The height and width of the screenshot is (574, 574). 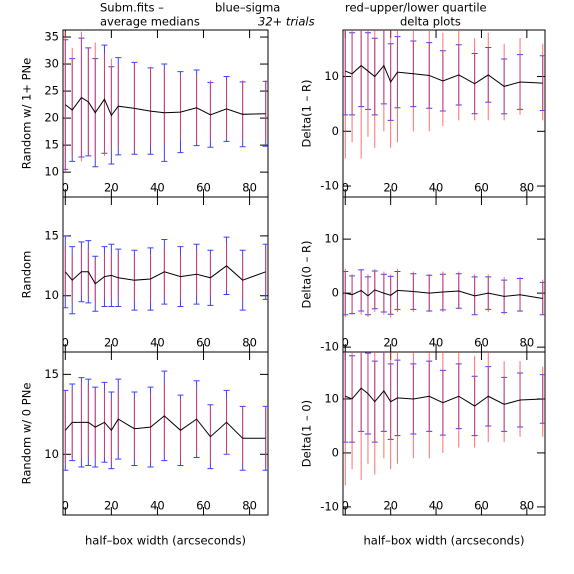 What do you see at coordinates (132, 8) in the screenshot?
I see `header-file: Subm.fits –` at bounding box center [132, 8].